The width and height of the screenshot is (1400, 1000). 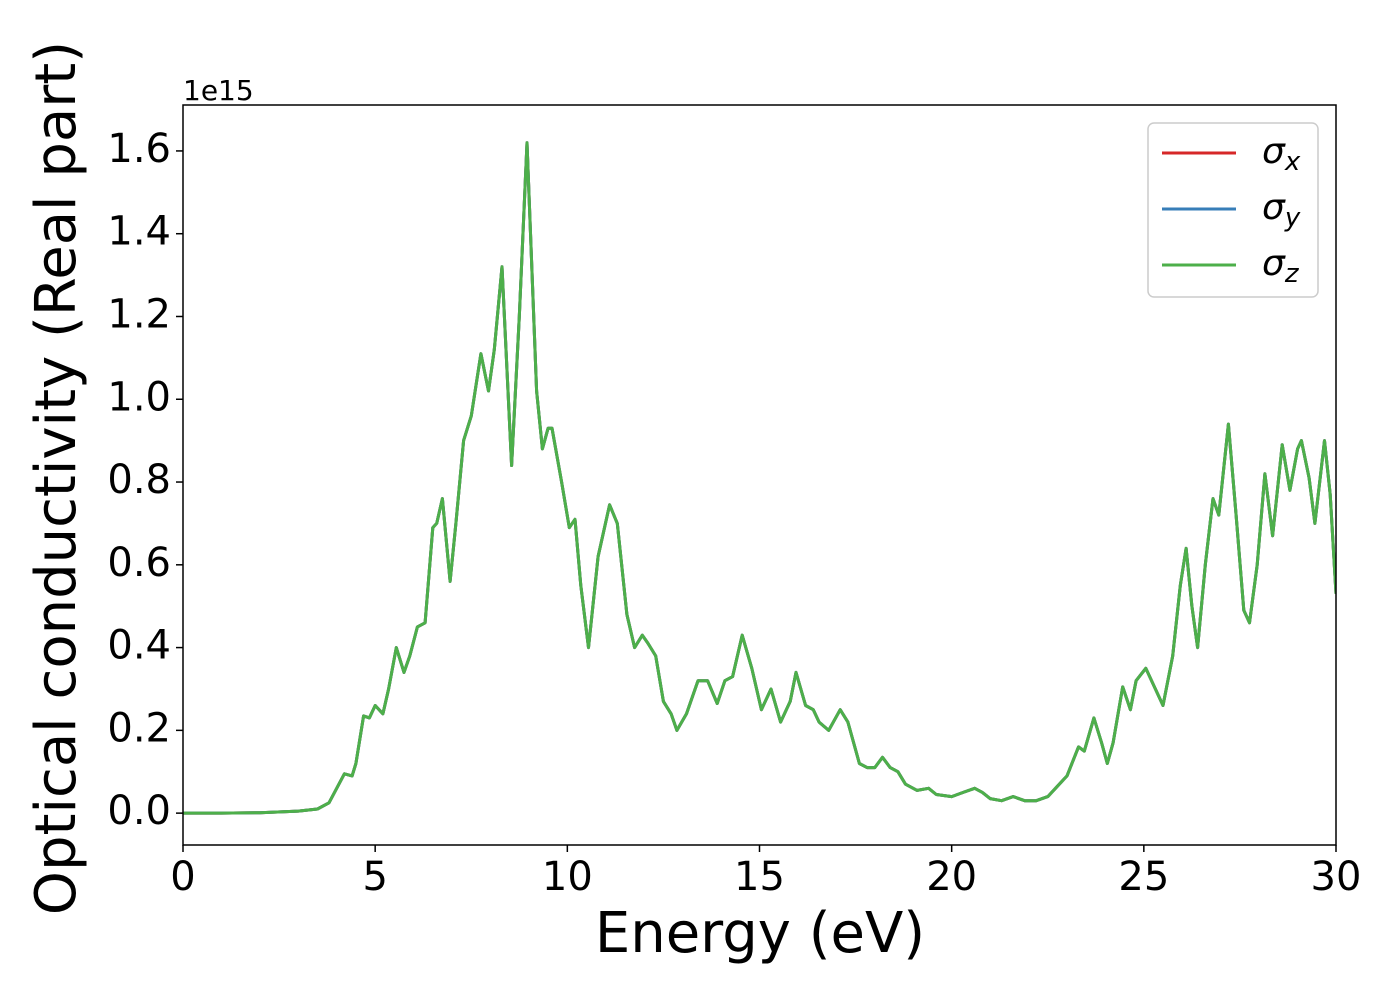 What do you see at coordinates (56, 478) in the screenshot?
I see `y-axis-label: Optical conductivity (Real part)` at bounding box center [56, 478].